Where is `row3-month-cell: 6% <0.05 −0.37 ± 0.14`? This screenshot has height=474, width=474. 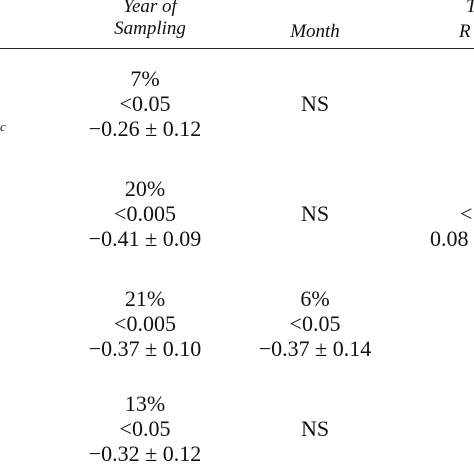
row3-month-cell: 6% <0.05 −0.37 ± 0.14 is located at coordinates (315, 323).